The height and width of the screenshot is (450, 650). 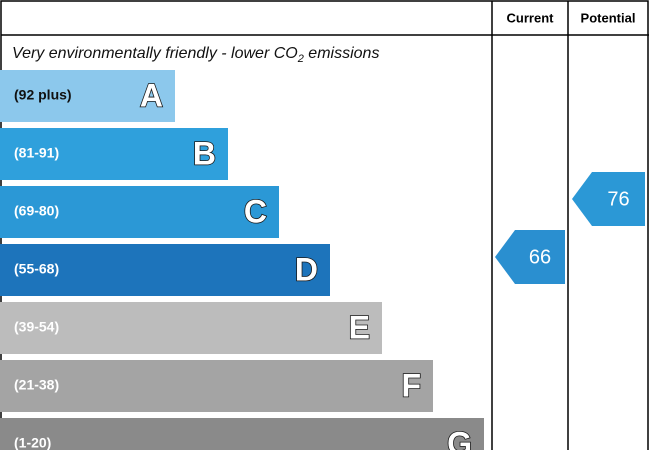 What do you see at coordinates (151, 95) in the screenshot?
I see `band-letter: A` at bounding box center [151, 95].